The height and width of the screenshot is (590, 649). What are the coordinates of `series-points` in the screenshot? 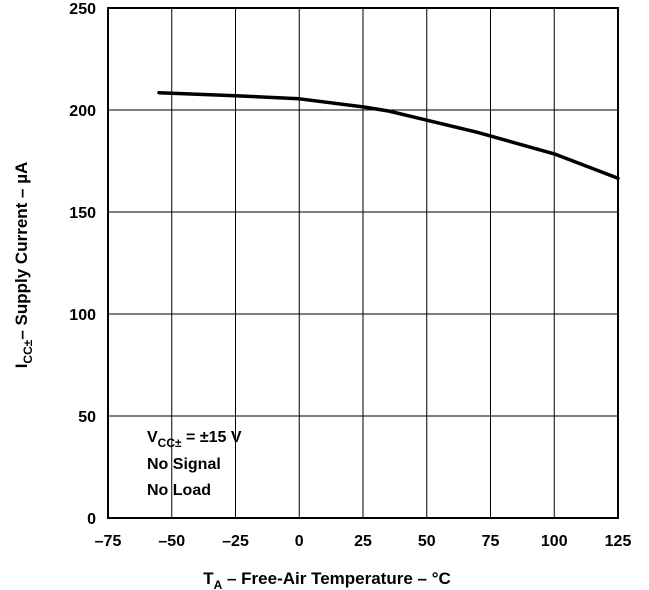 It's located at (388, 135).